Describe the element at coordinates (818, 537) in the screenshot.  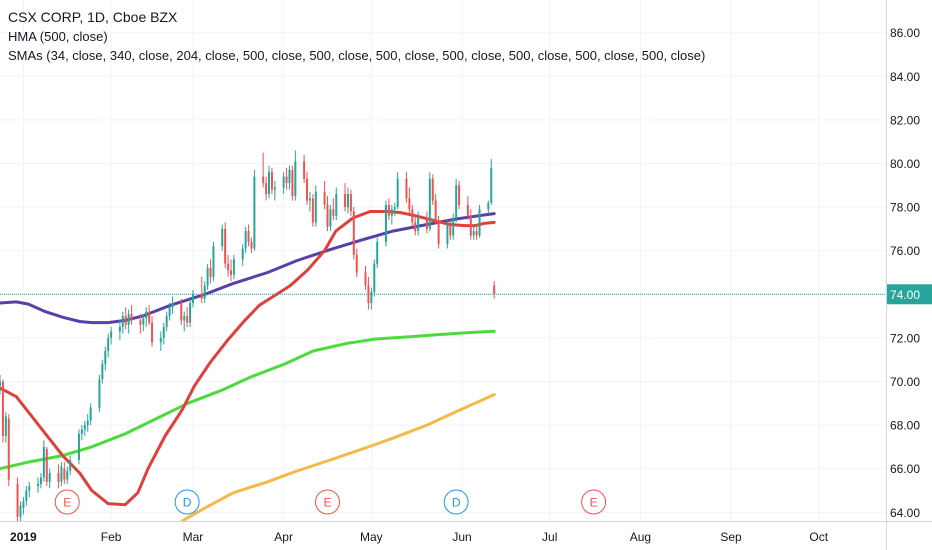
I see `x-tick-label: Oct` at that location.